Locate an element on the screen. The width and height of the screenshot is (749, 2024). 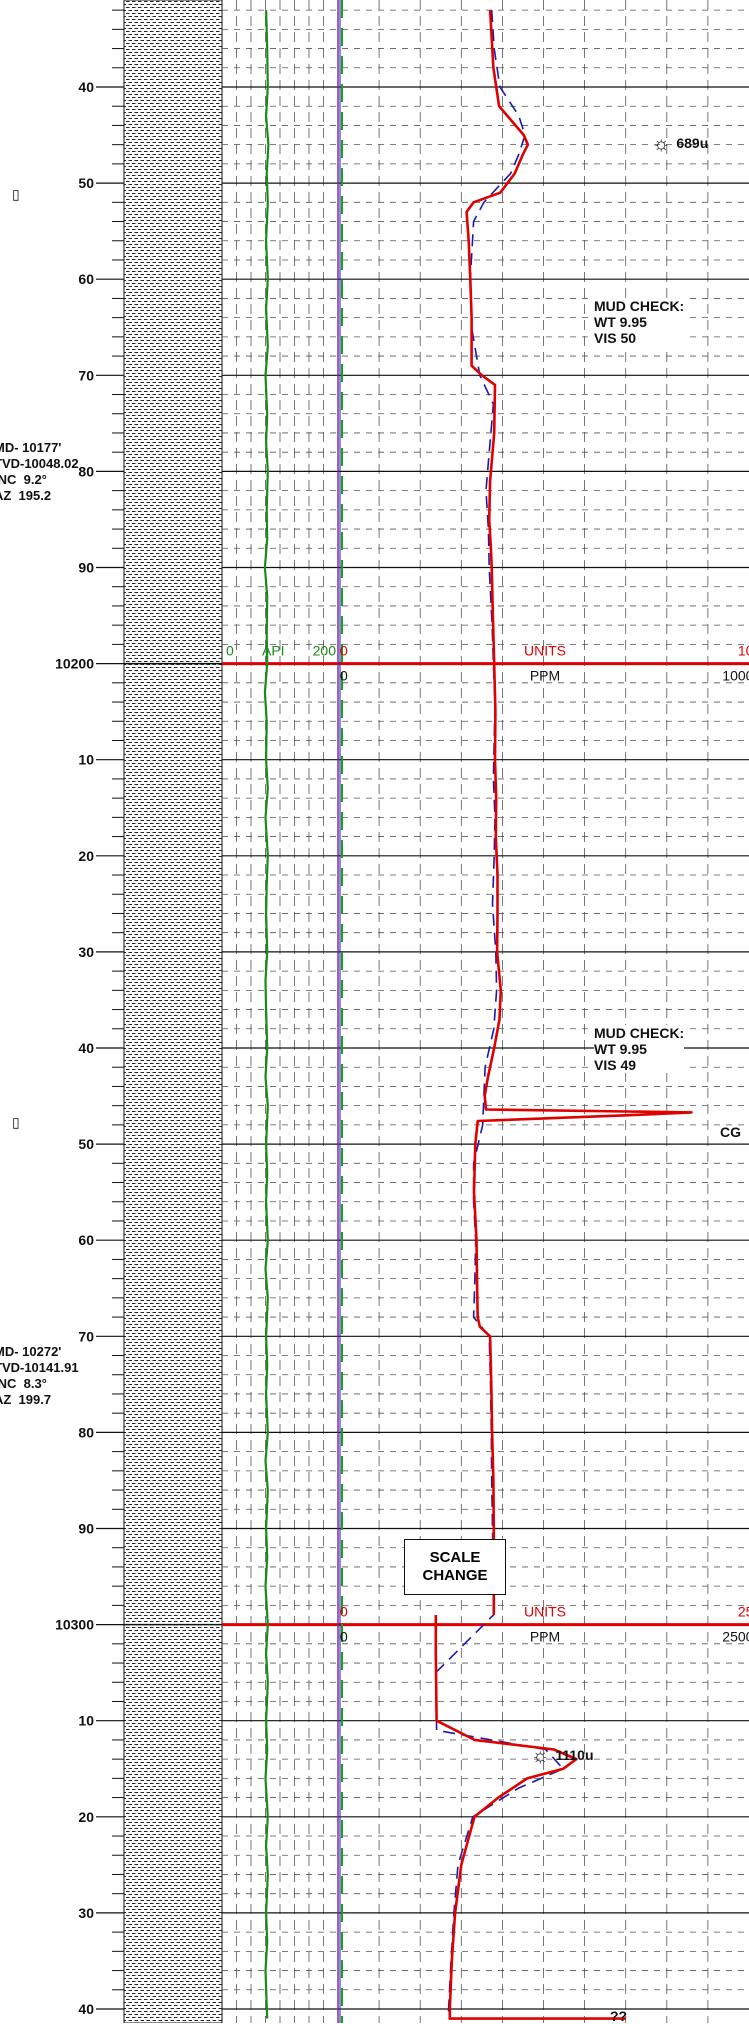
ppm-scale-max: 100000 is located at coordinates (735, 676).